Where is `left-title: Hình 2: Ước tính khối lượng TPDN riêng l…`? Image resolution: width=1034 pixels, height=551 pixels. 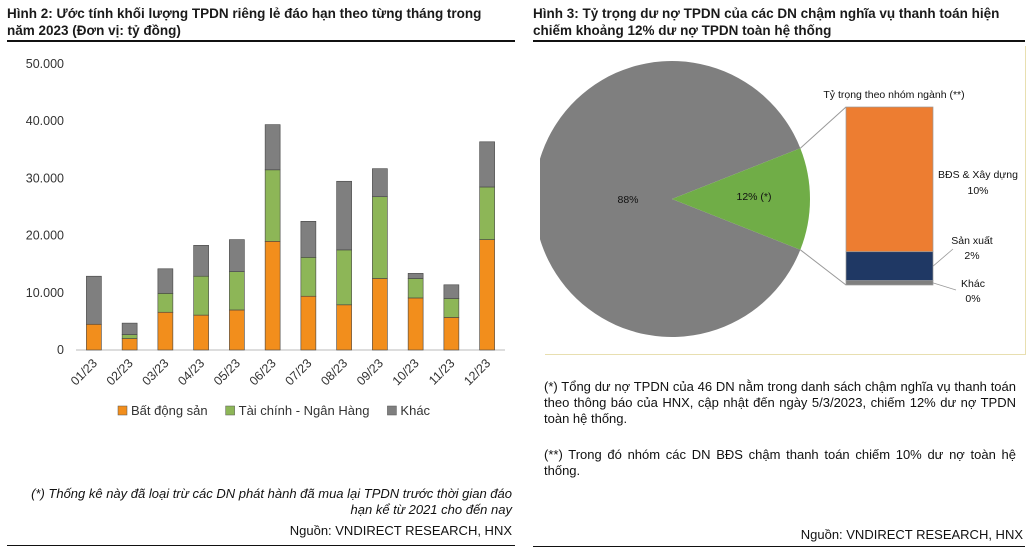 left-title: Hình 2: Ước tính khối lượng TPDN riêng l… is located at coordinates (244, 22).